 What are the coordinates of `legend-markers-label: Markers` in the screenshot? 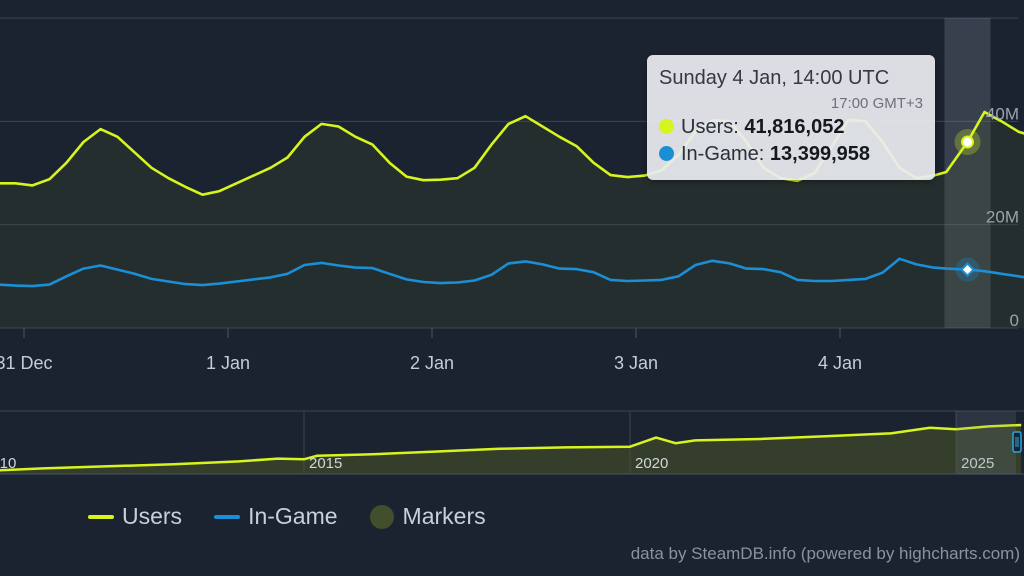 It's located at (444, 516).